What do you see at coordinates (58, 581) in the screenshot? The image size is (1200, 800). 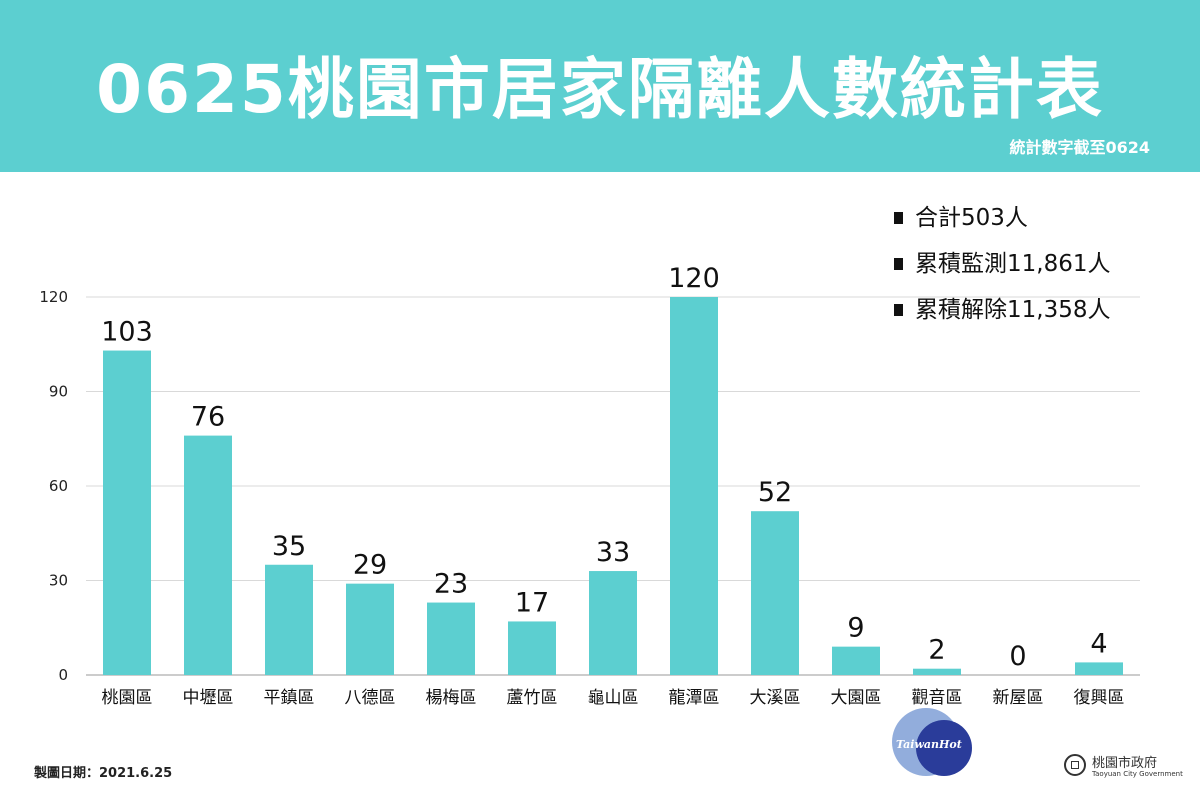 I see `y-tick-label: 30` at bounding box center [58, 581].